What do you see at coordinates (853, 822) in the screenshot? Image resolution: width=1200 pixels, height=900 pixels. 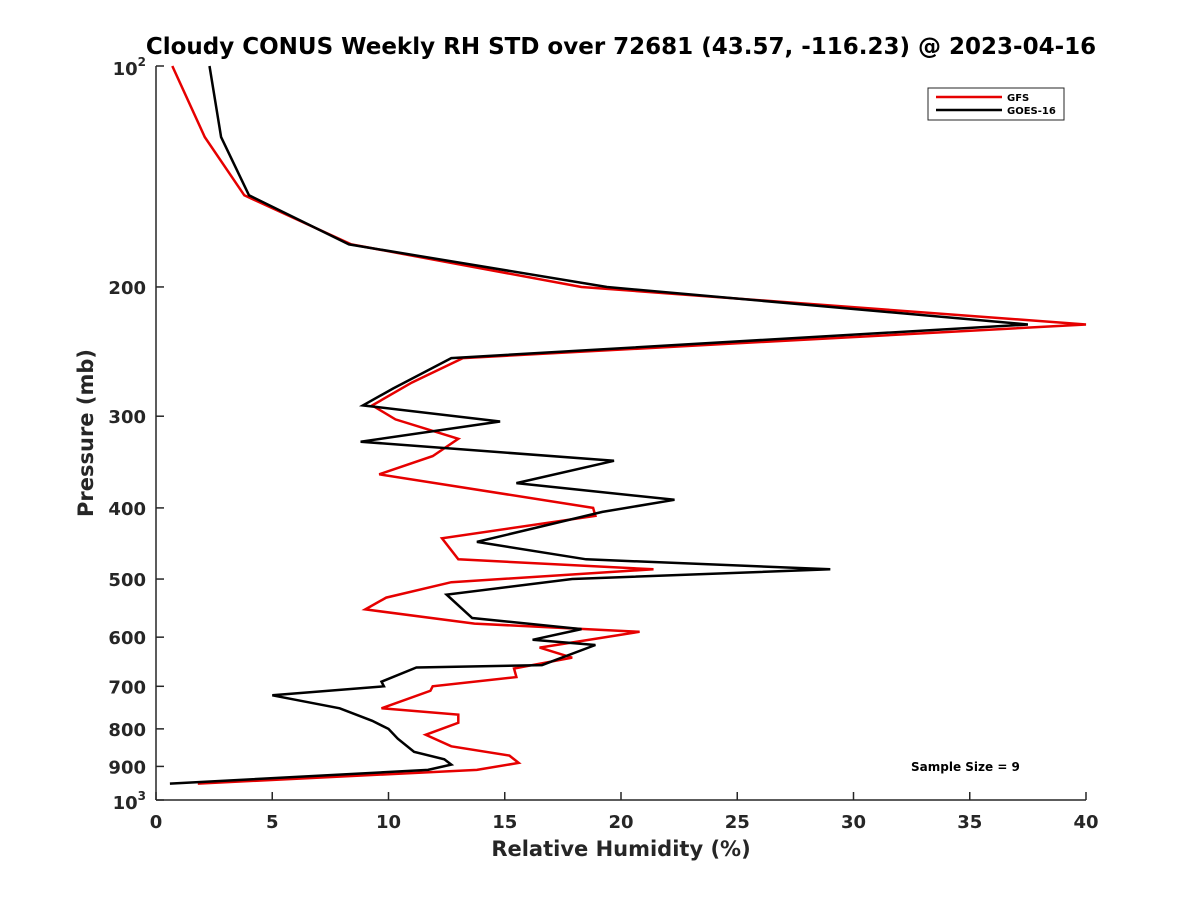 I see `x-tick-label: 30` at bounding box center [853, 822].